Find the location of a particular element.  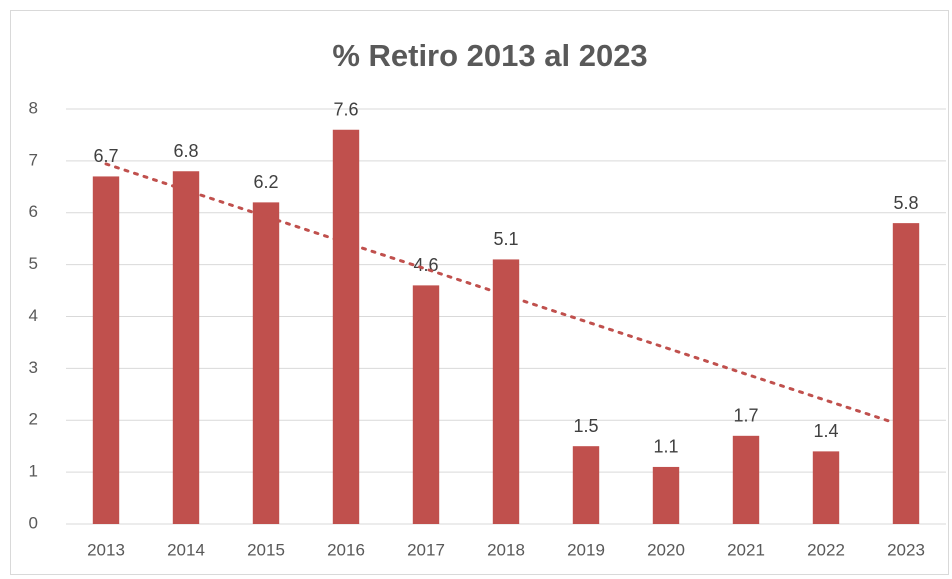

value-label: 1.7 is located at coordinates (745, 416).